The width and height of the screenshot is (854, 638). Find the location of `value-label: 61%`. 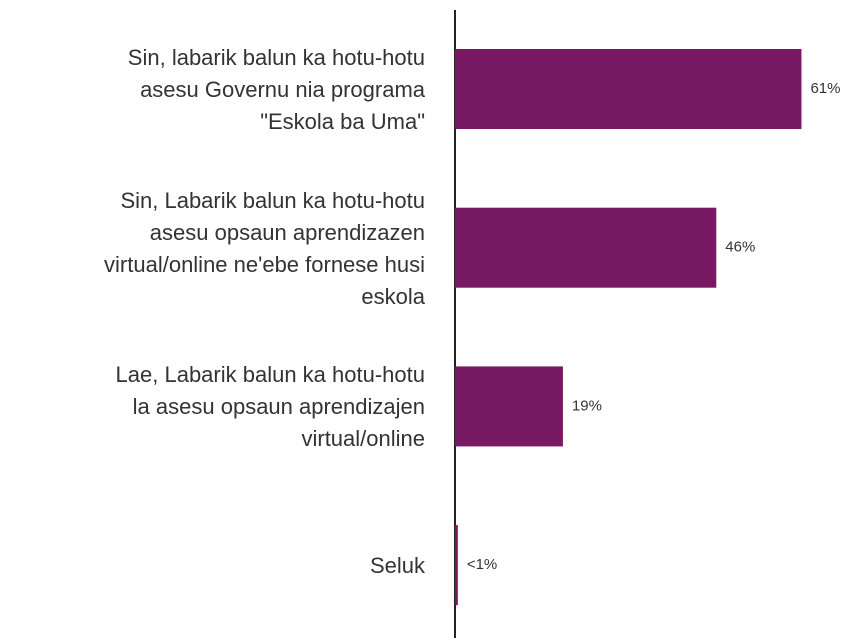

value-label: 61% is located at coordinates (825, 88).